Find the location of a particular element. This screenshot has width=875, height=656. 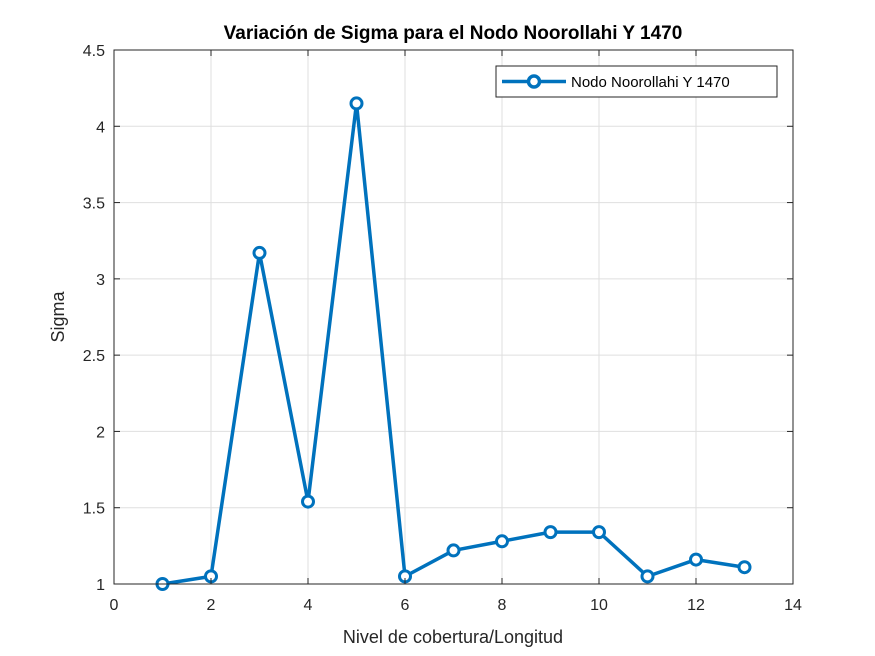

y-tick-label: 4 is located at coordinates (100, 127).